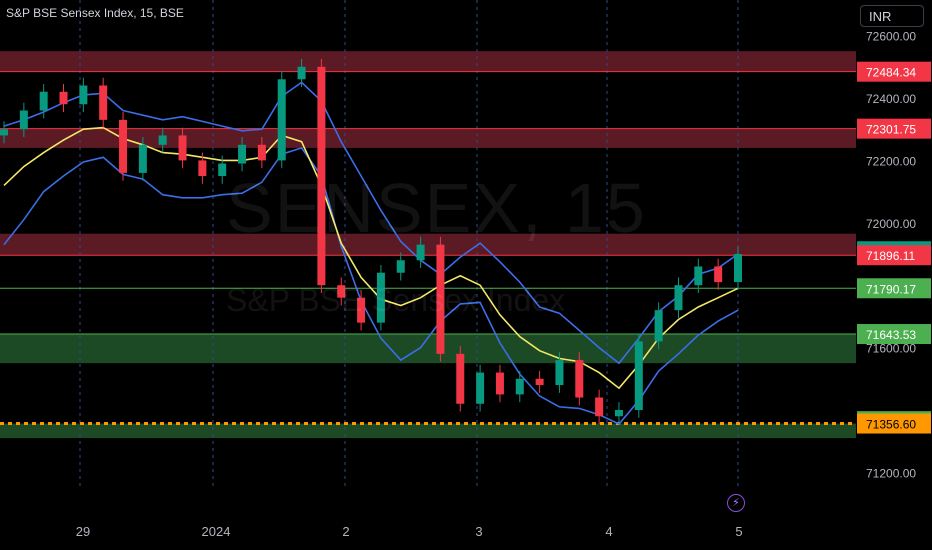  Describe the element at coordinates (736, 503) in the screenshot. I see `lightning-icon: ⚡` at that location.